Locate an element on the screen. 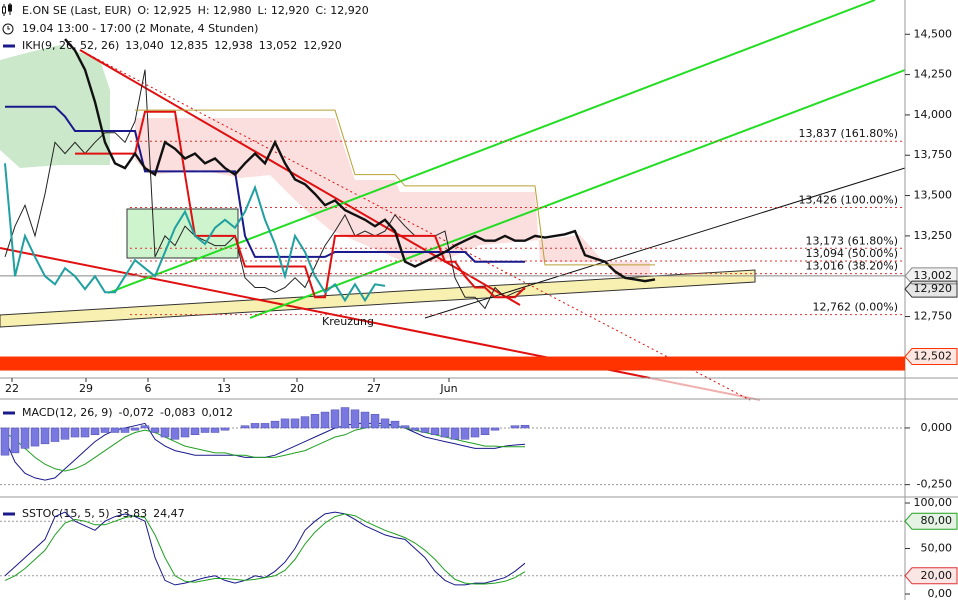 Image resolution: width=958 pixels, height=600 pixels. fib-label: 12,762 (0.00%) is located at coordinates (855, 307).